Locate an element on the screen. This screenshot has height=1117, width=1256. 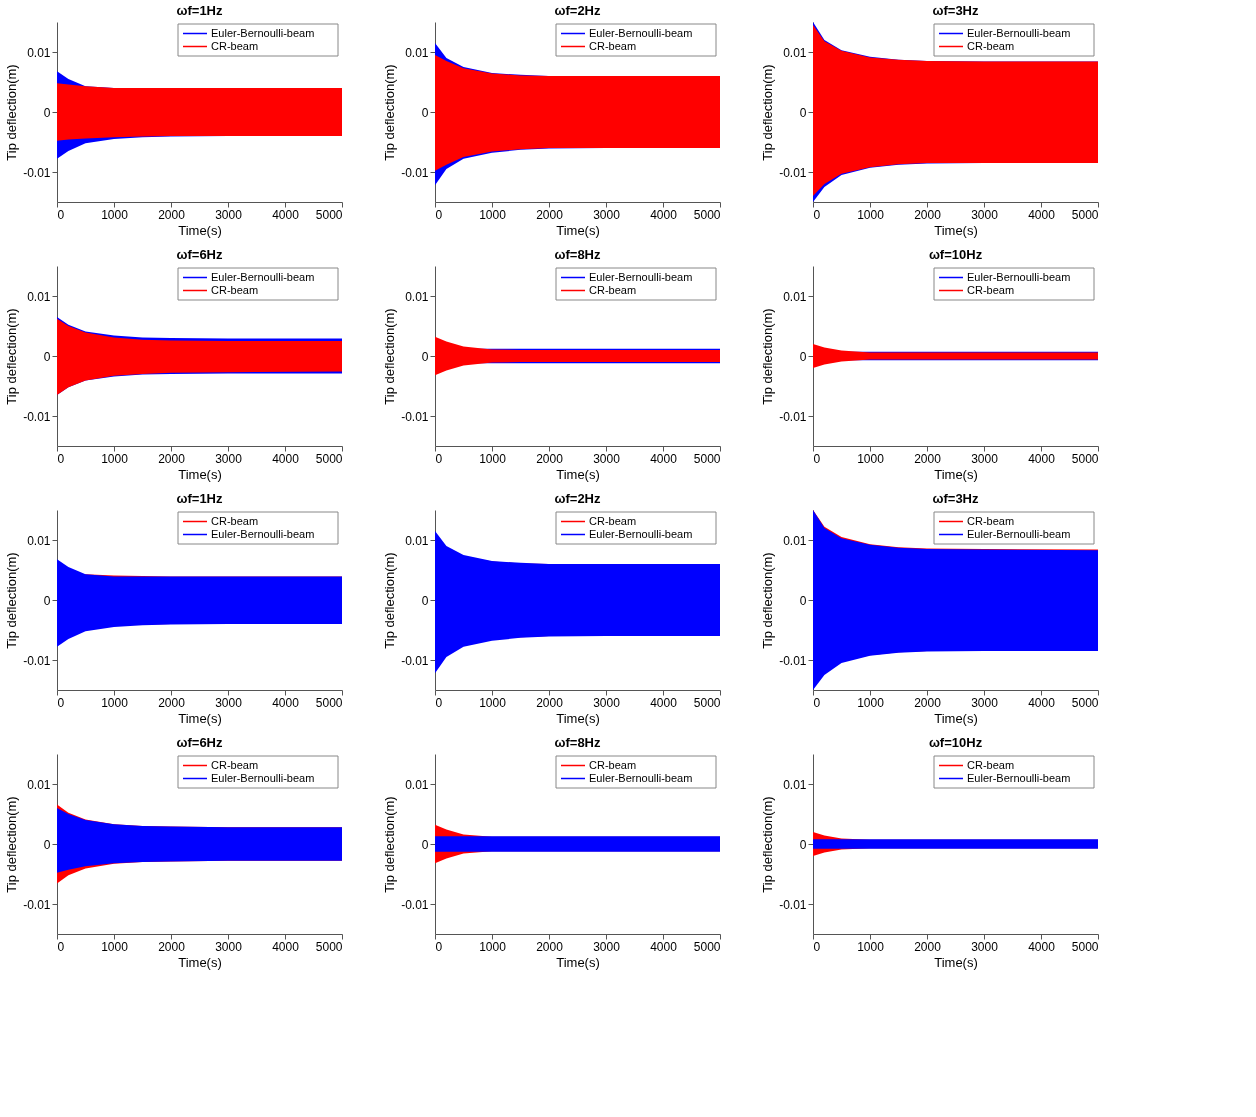
chart-title: ωf=8Hz is located at coordinates (577, 254).